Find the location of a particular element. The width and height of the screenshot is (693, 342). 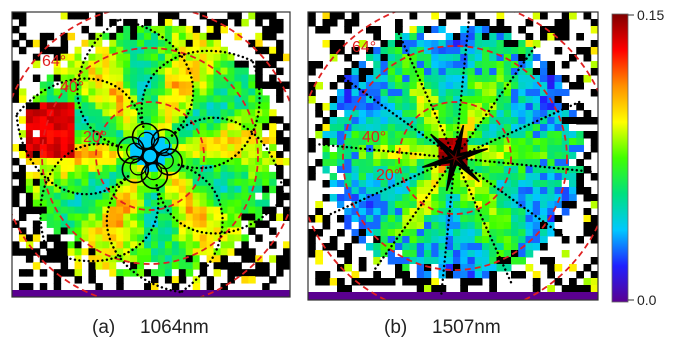

angle-label-a-40: 40° is located at coordinates (72, 87).